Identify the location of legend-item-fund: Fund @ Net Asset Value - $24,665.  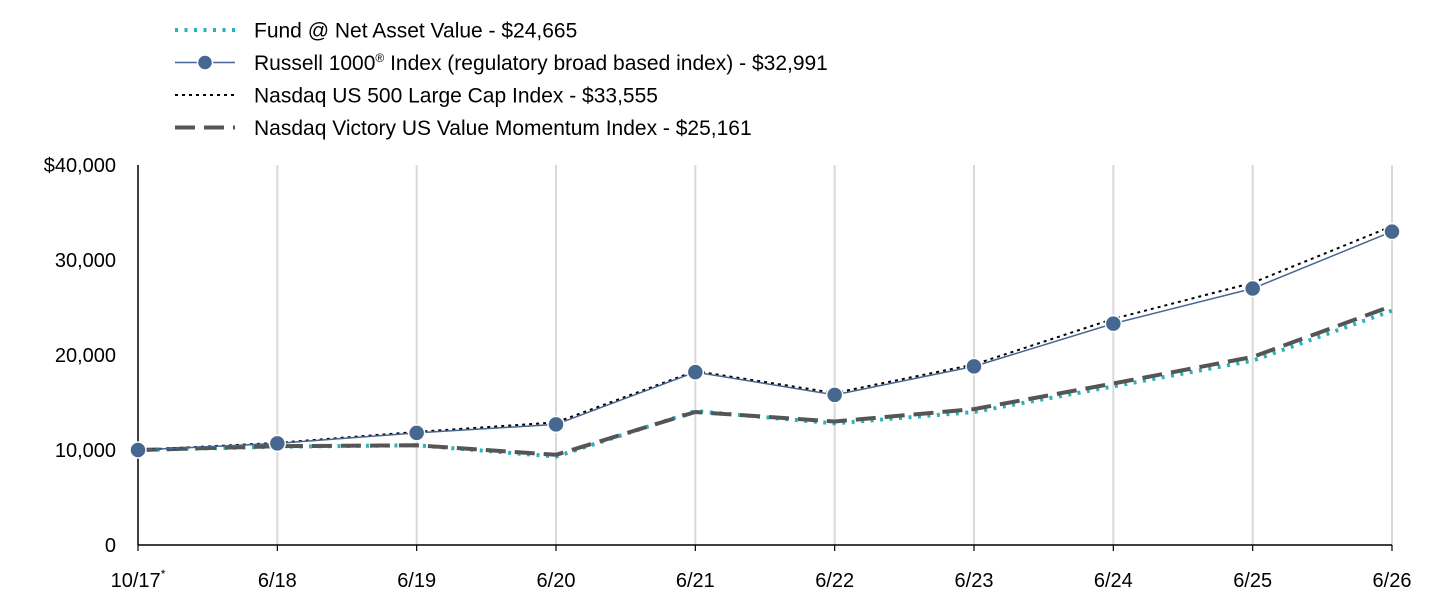
(376, 31).